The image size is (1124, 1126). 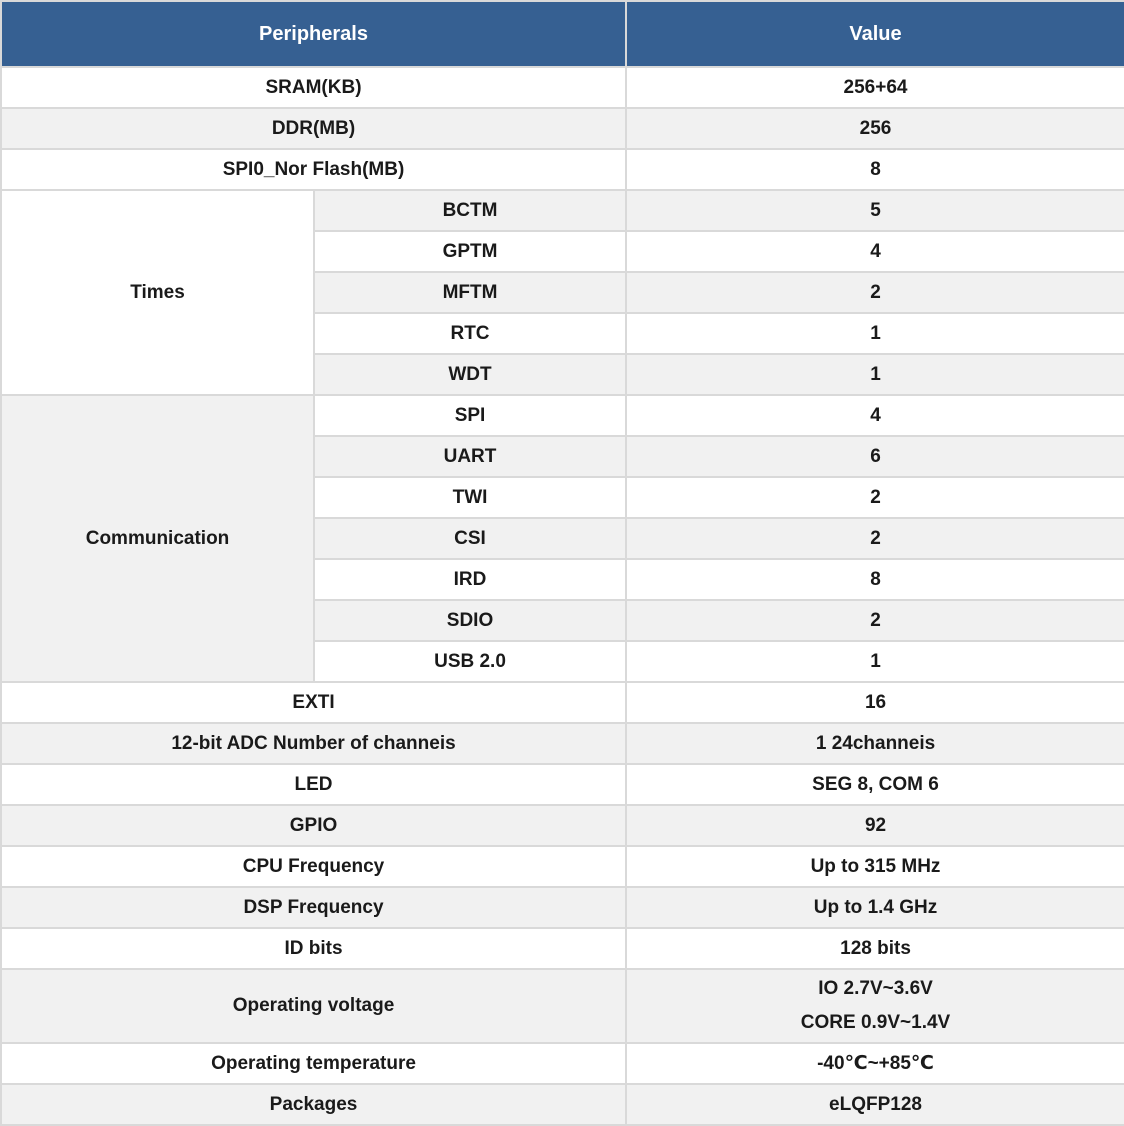 What do you see at coordinates (470, 210) in the screenshot?
I see `peripheral-label: BCTM` at bounding box center [470, 210].